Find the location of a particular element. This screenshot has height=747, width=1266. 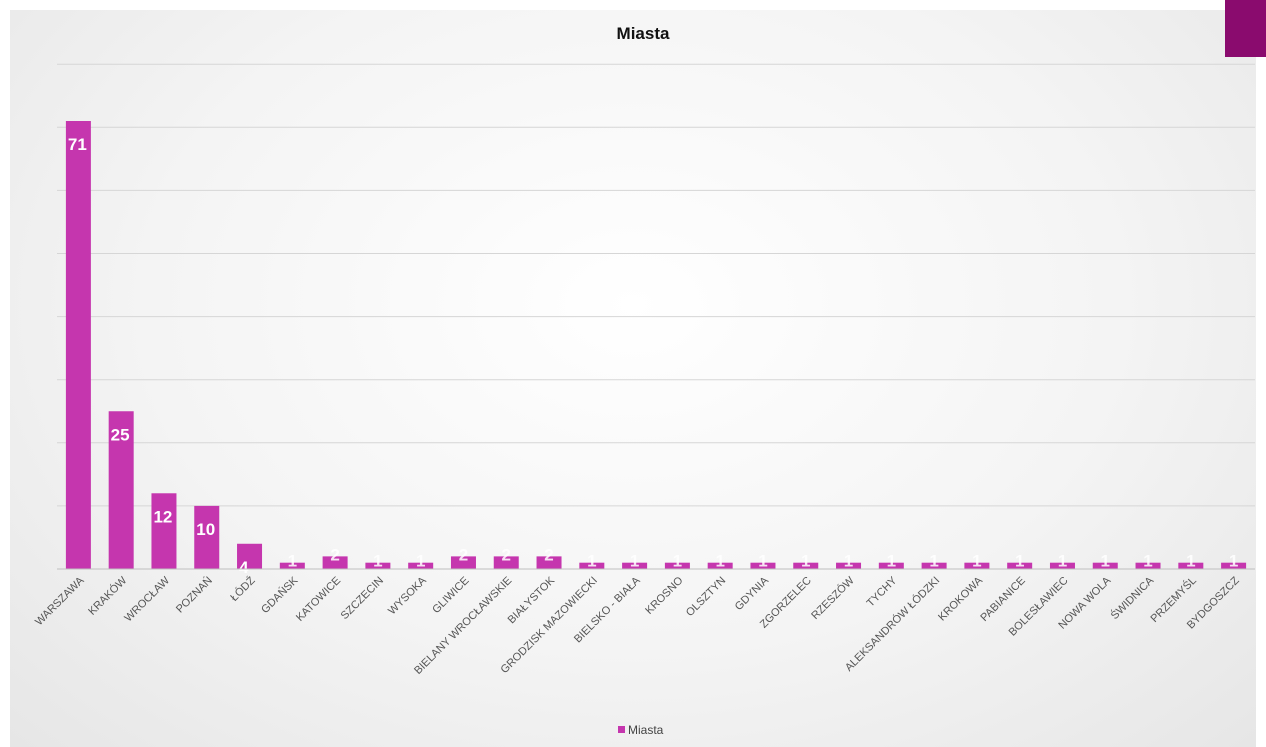

data-label: 71 is located at coordinates (77, 144).